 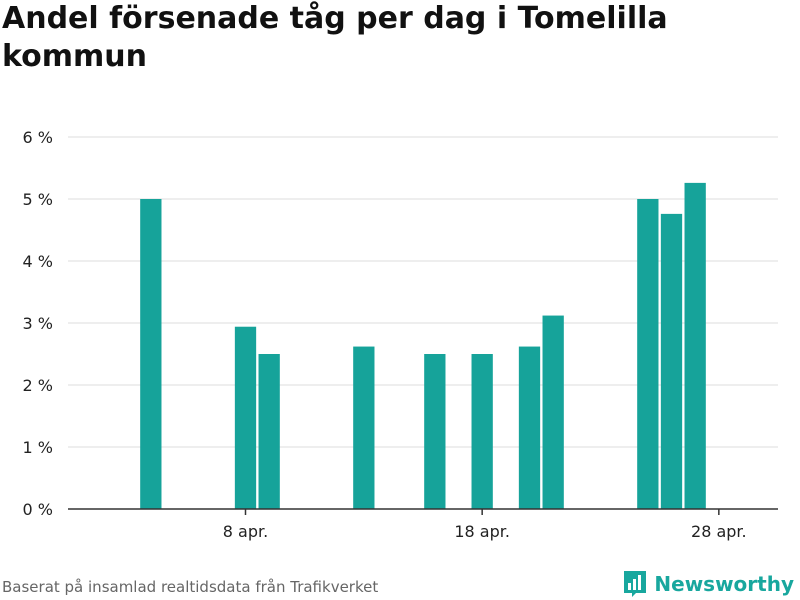 I want to click on y-tick-label: 1 %, so click(x=38, y=447).